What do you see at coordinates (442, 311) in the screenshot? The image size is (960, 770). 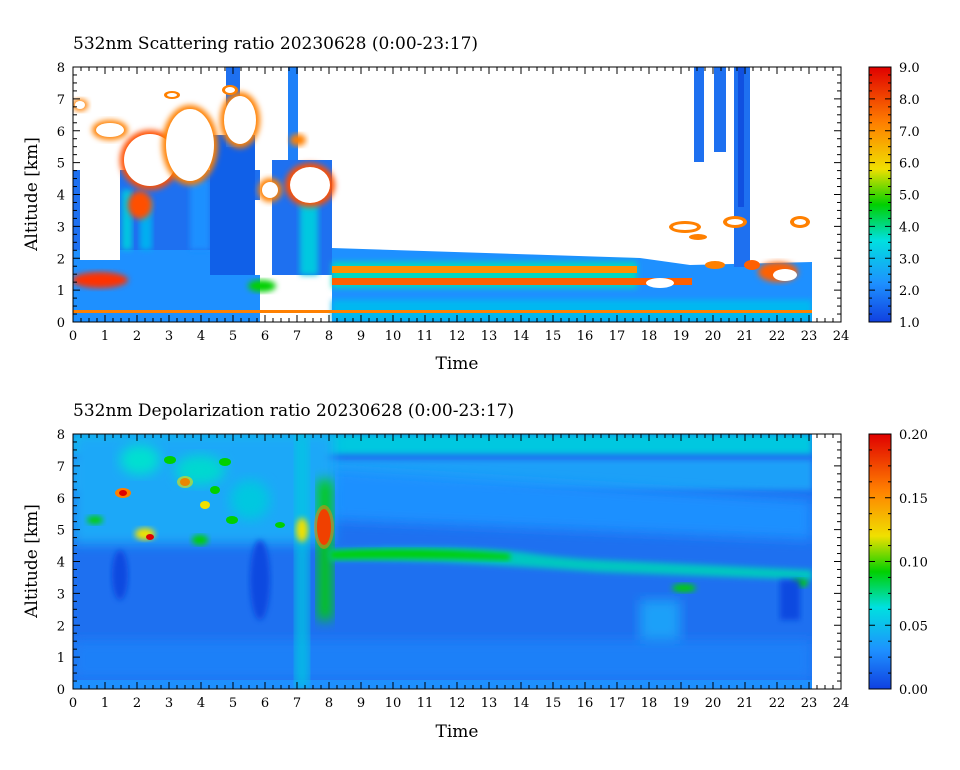 I see `surface-layer-line` at bounding box center [442, 311].